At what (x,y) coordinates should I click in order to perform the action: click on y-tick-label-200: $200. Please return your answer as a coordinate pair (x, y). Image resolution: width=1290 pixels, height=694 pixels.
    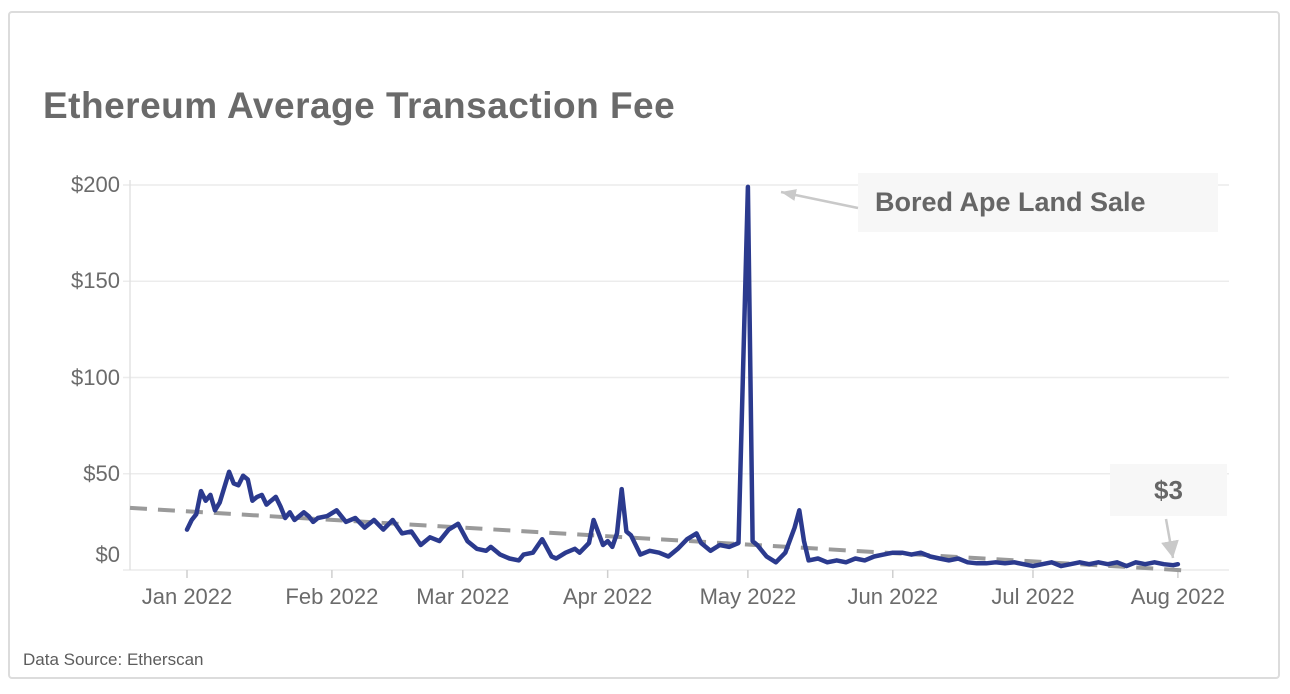
    Looking at the image, I should click on (95, 184).